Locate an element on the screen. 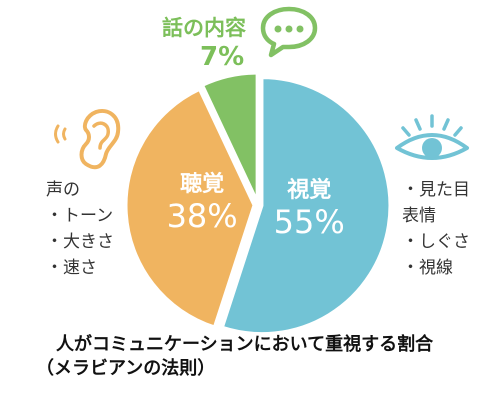 The image size is (500, 400). visual-note-1: ・見た目 is located at coordinates (436, 190).